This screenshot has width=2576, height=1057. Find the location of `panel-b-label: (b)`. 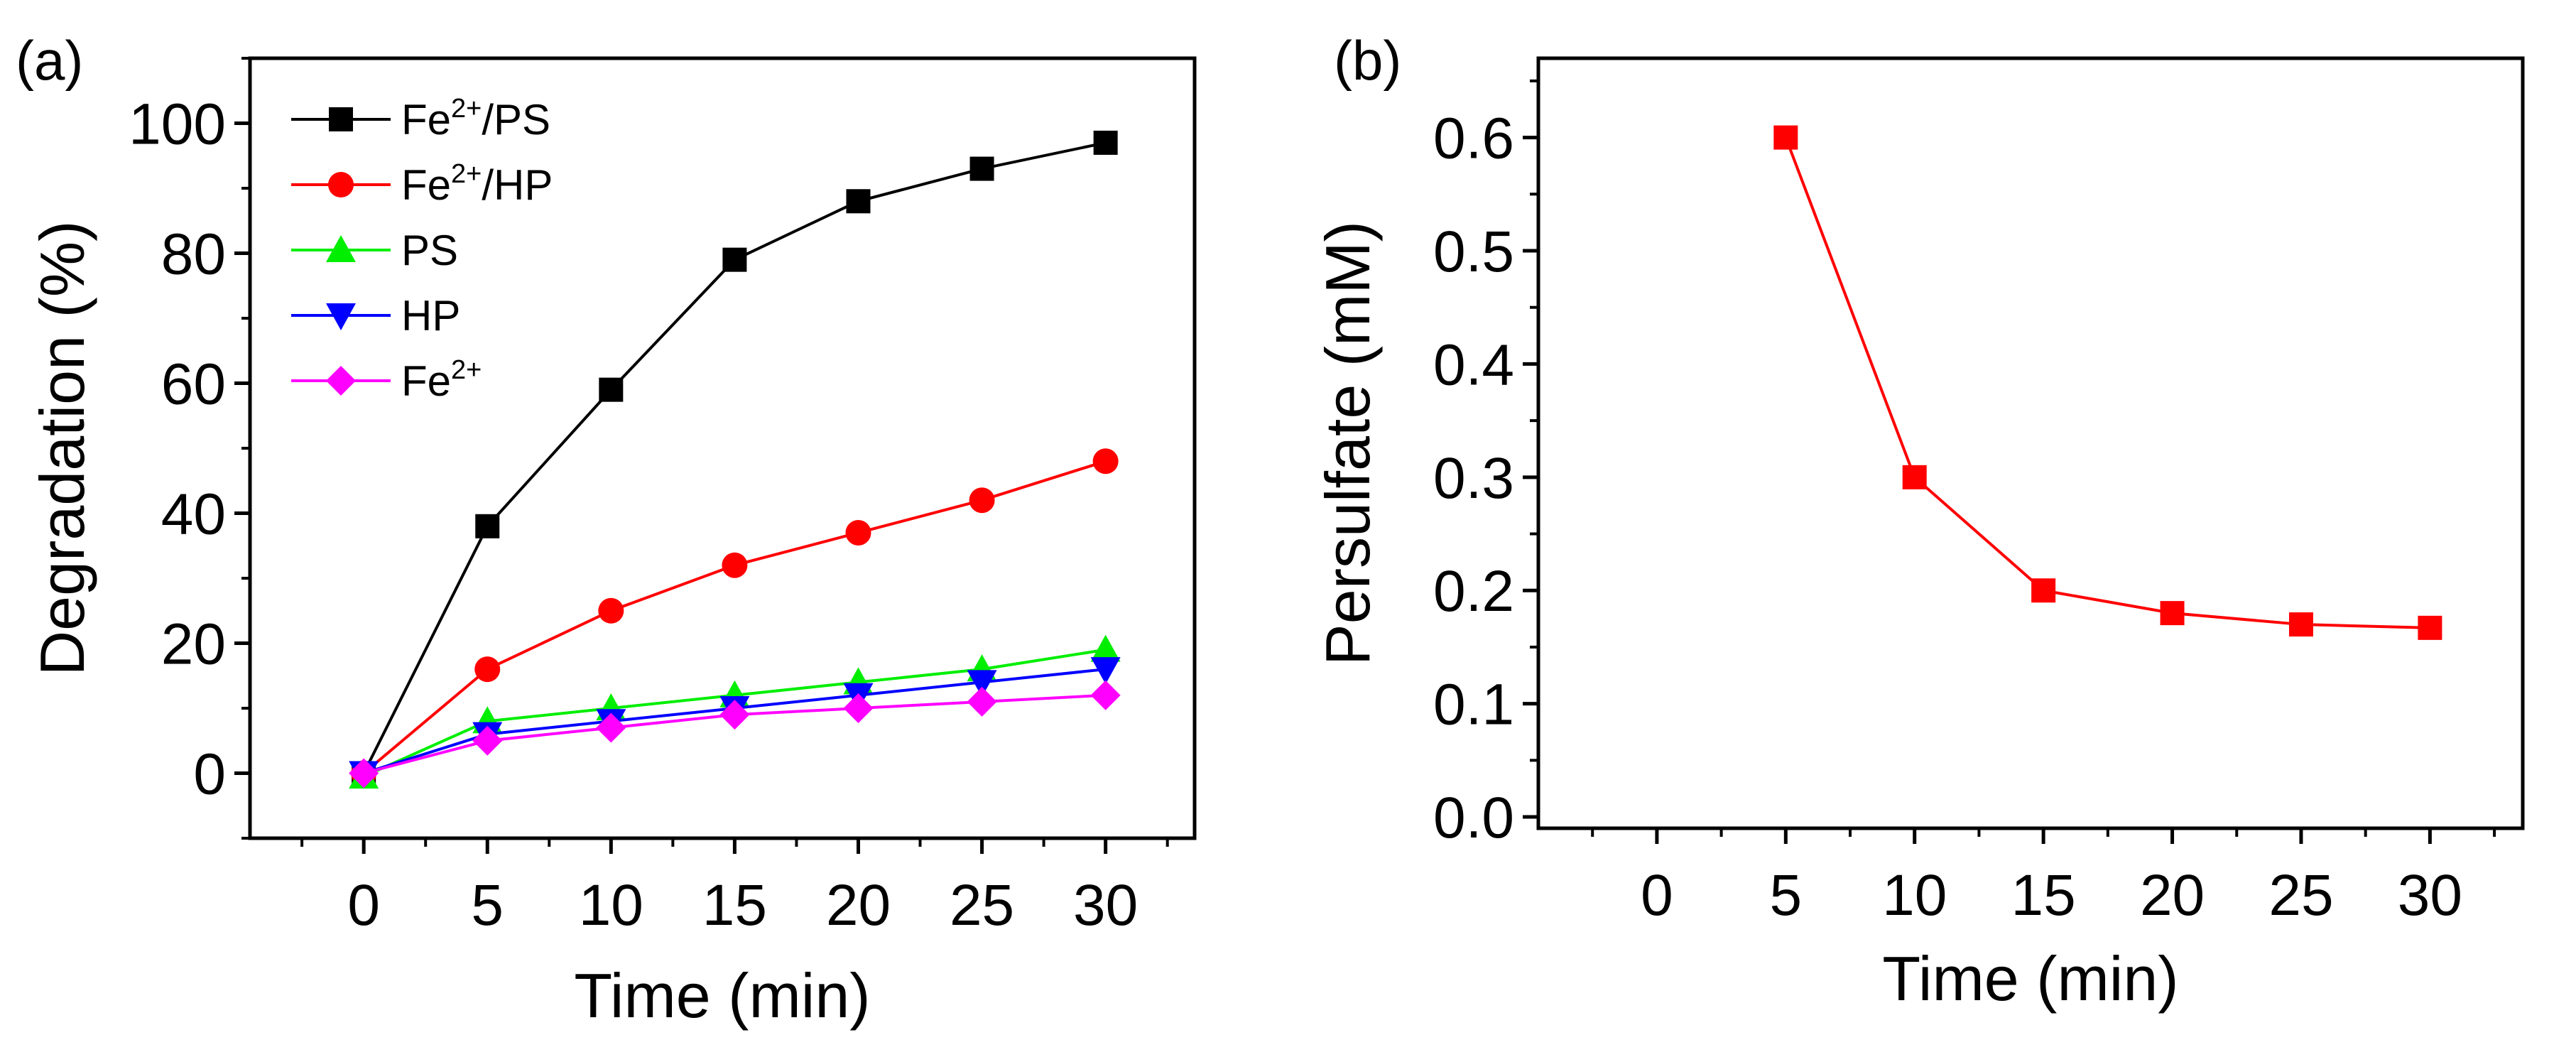

panel-b-label: (b) is located at coordinates (1367, 60).